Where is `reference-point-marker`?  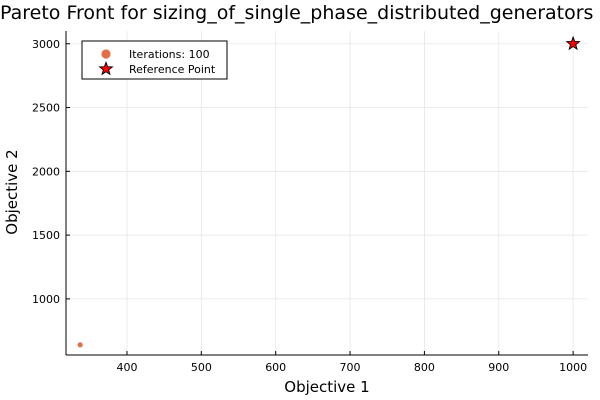
reference-point-marker is located at coordinates (573, 43).